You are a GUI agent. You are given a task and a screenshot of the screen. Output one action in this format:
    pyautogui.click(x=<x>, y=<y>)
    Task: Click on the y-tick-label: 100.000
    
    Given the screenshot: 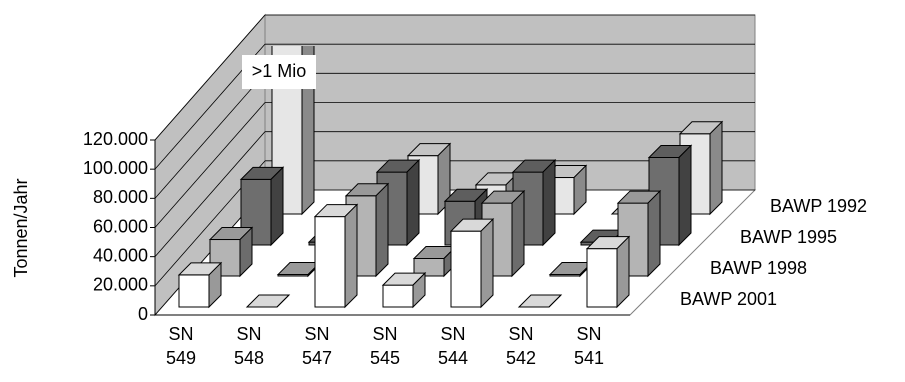 What is the action you would take?
    pyautogui.click(x=115, y=168)
    